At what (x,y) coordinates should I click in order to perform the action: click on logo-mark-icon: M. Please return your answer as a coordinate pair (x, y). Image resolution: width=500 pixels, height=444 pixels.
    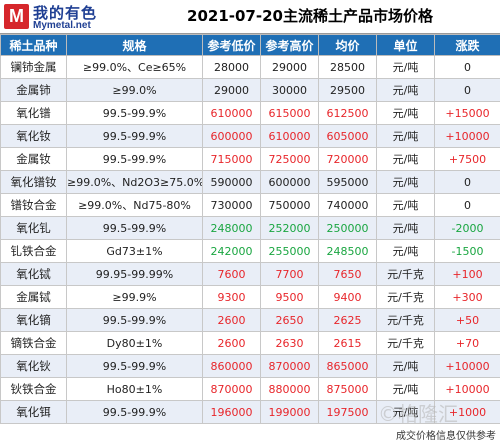
    Looking at the image, I should click on (16, 16).